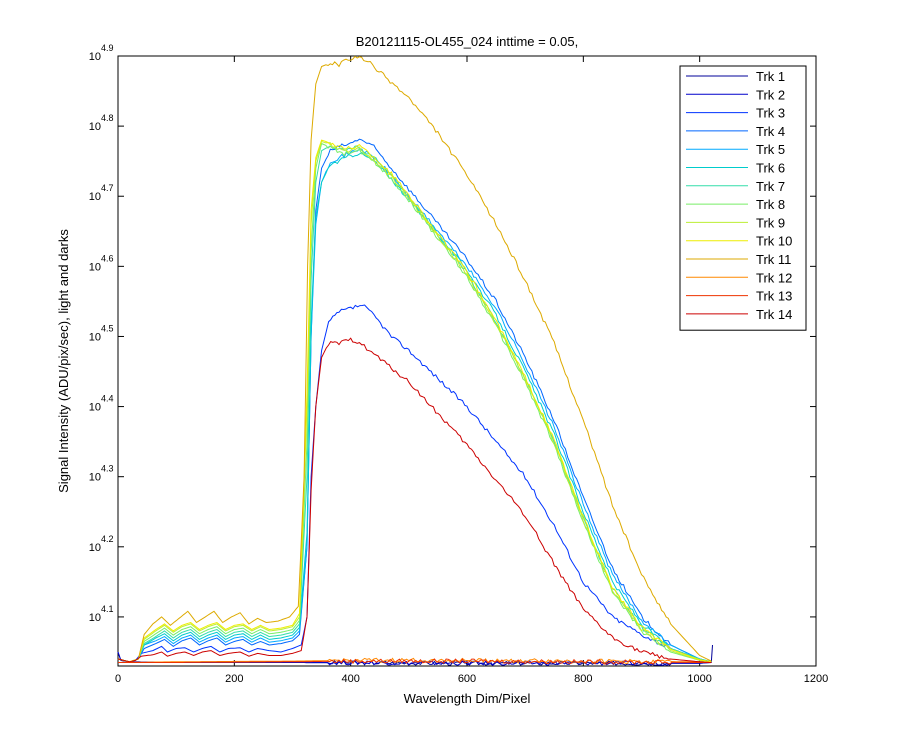 The height and width of the screenshot is (755, 900). What do you see at coordinates (467, 698) in the screenshot?
I see `x-axis-title: Wavelength Dim/Pixel` at bounding box center [467, 698].